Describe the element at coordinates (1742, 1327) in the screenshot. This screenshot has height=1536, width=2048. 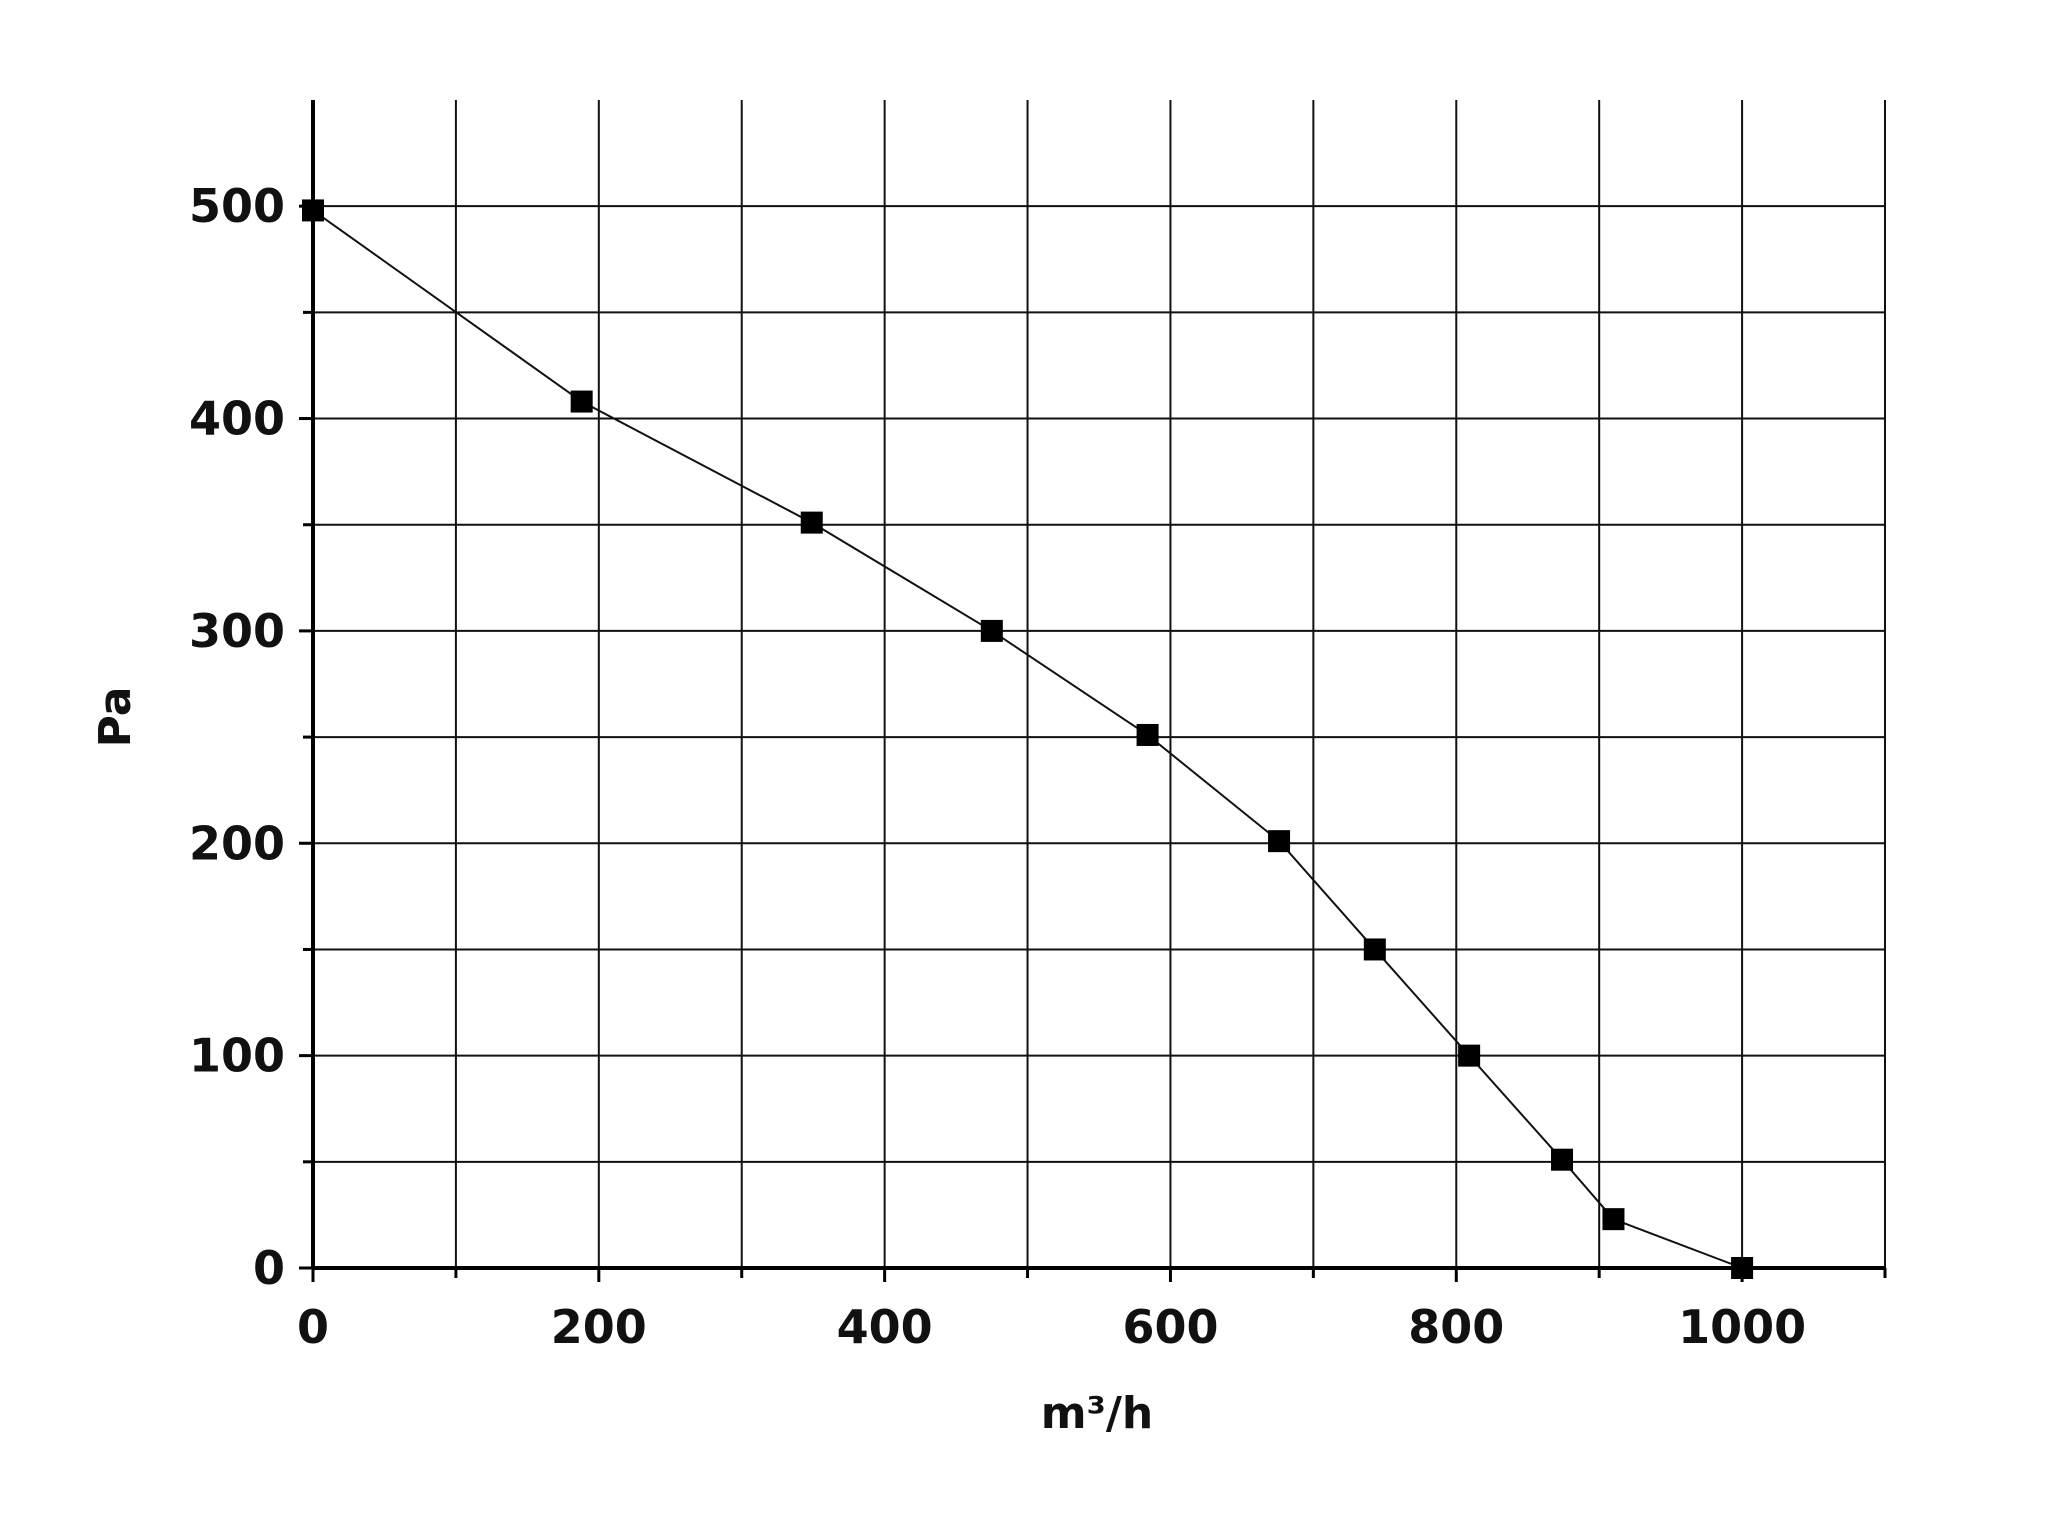
I see `x-tick-label: 1000` at that location.